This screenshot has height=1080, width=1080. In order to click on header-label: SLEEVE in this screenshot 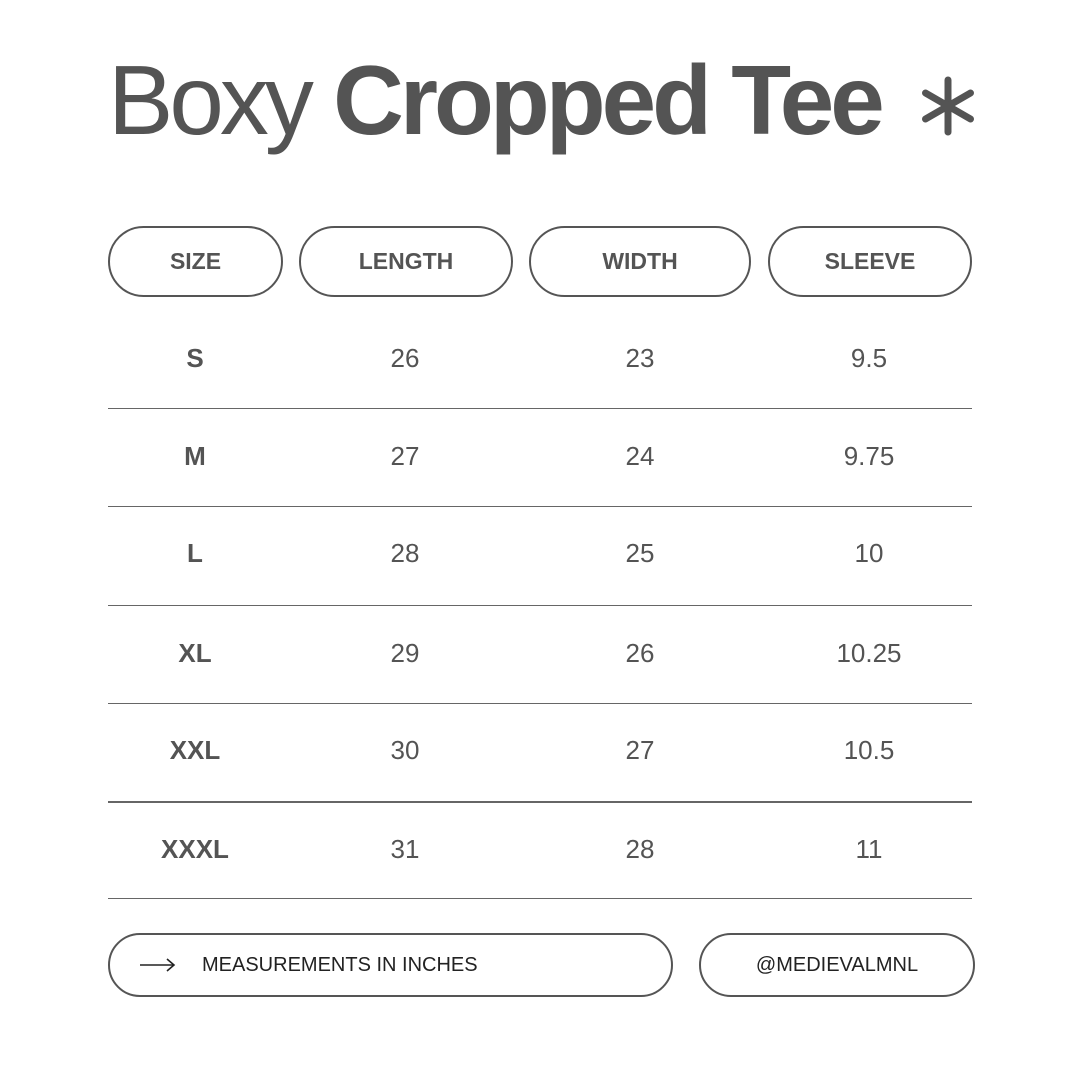, I will do `click(870, 261)`.